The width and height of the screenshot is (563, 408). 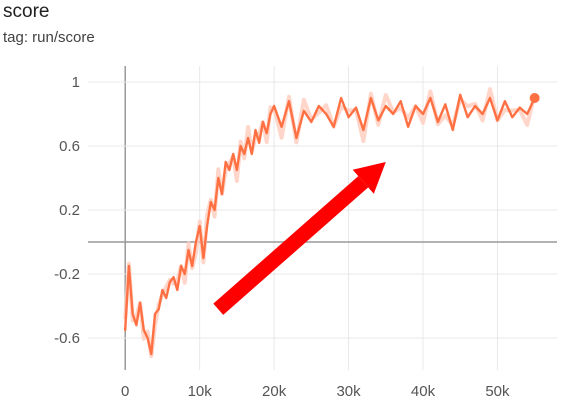 What do you see at coordinates (200, 391) in the screenshot?
I see `x-tick-label: 10k` at bounding box center [200, 391].